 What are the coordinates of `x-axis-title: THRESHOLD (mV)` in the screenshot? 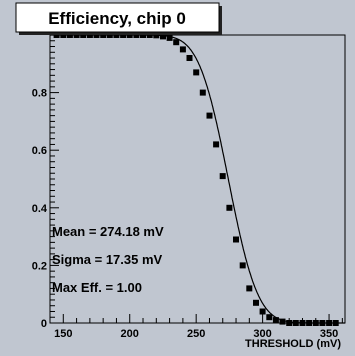 It's located at (293, 344).